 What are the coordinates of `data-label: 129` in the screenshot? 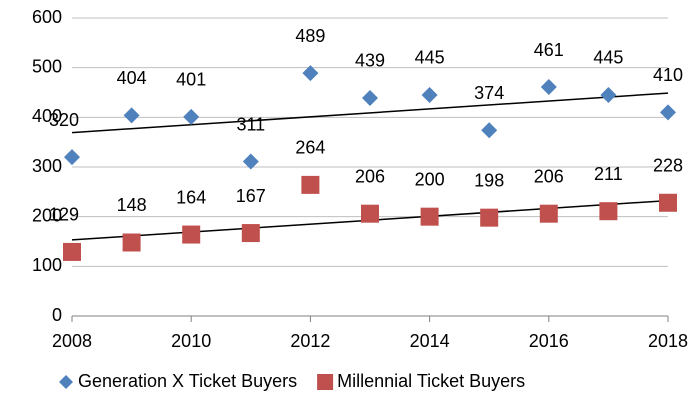 It's located at (64, 215).